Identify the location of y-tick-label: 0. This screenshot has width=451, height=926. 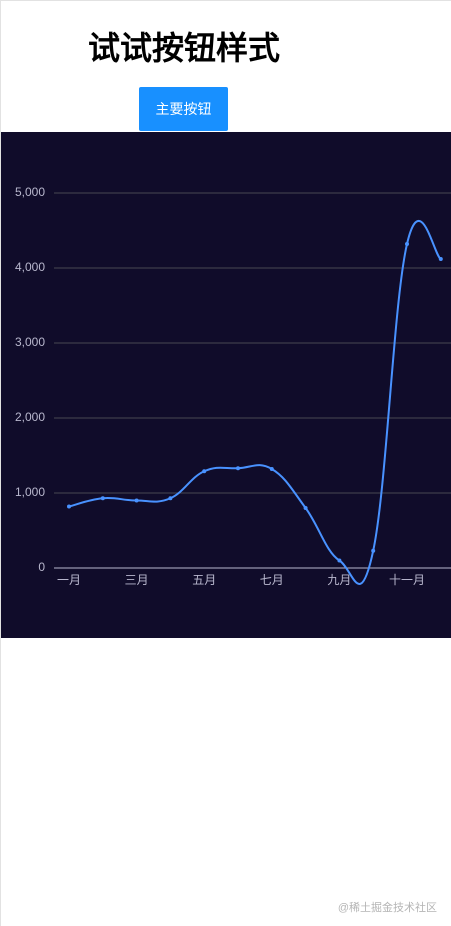
(41, 567).